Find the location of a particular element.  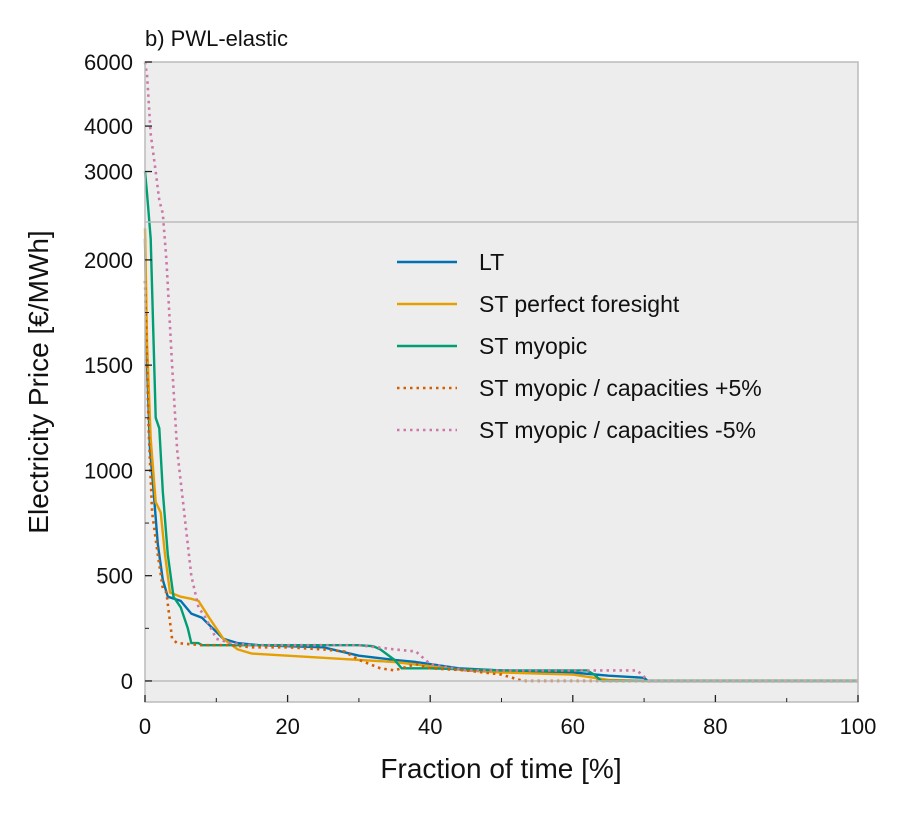

y-tick-label: 500 is located at coordinates (114, 576).